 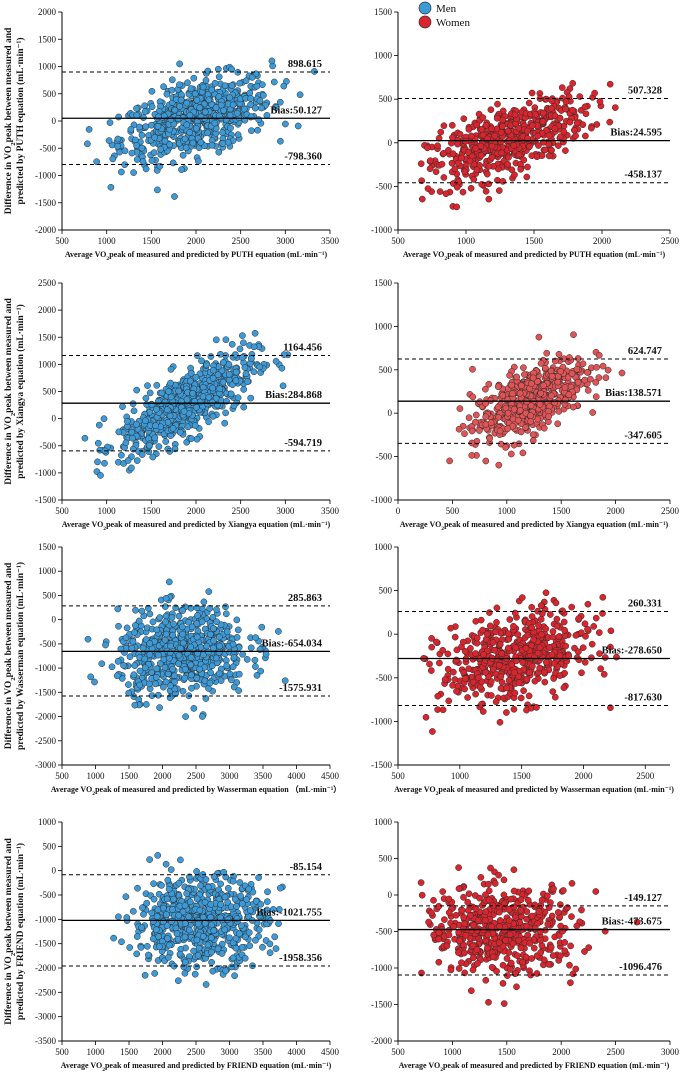 I want to click on x-tick-label: 3500, so click(x=263, y=1052).